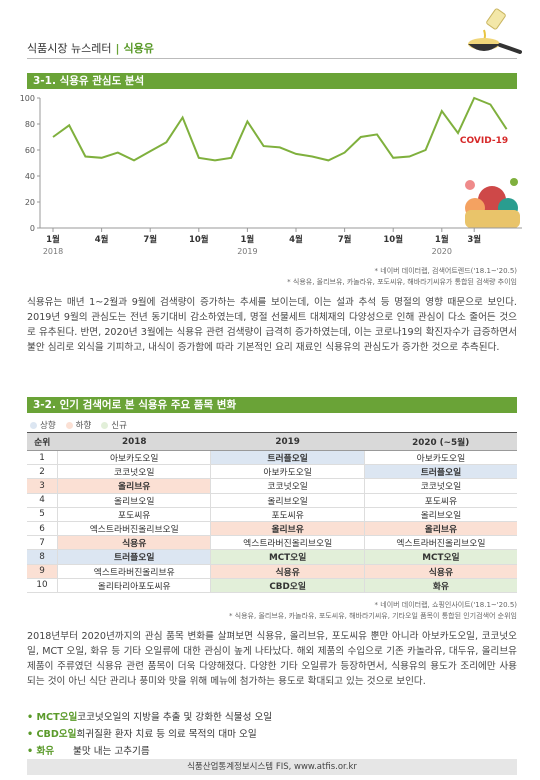 The image size is (540, 780). What do you see at coordinates (272, 405) in the screenshot?
I see `section-title: 3-2. 인기 검색어로 본 식용유 주요 품목 변화` at bounding box center [272, 405].